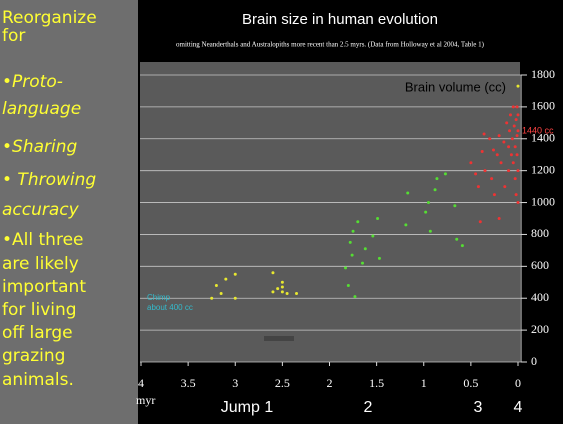  I want to click on x-tick-label: 1, so click(424, 383).